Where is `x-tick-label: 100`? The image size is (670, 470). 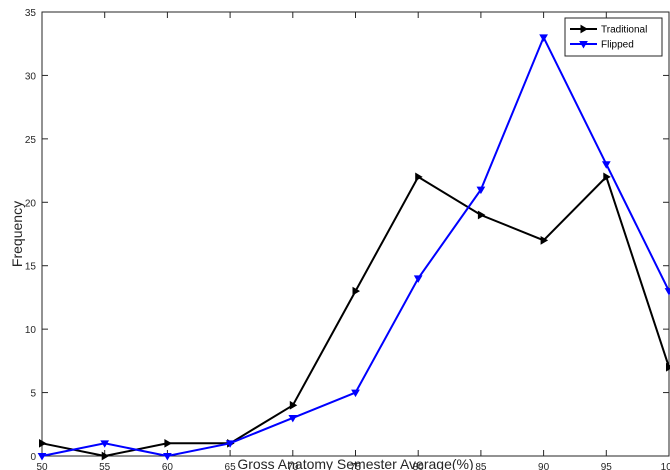 x-tick-label: 100 is located at coordinates (665, 466).